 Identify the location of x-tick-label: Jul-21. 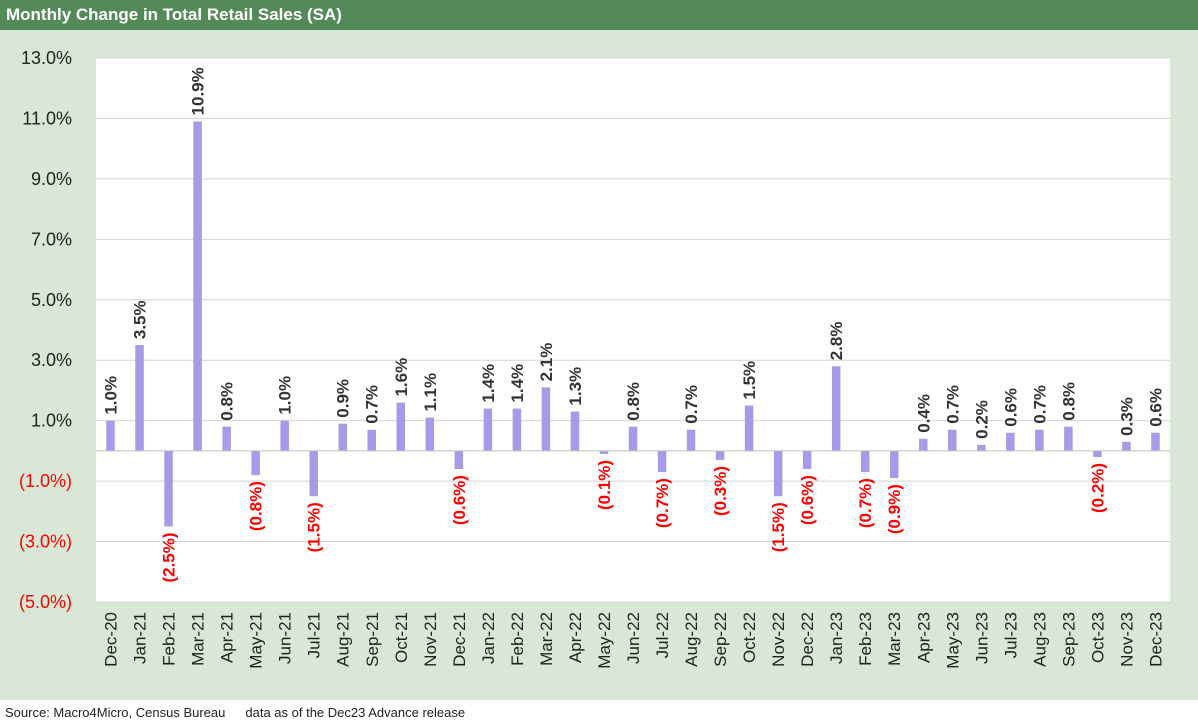
(314, 635).